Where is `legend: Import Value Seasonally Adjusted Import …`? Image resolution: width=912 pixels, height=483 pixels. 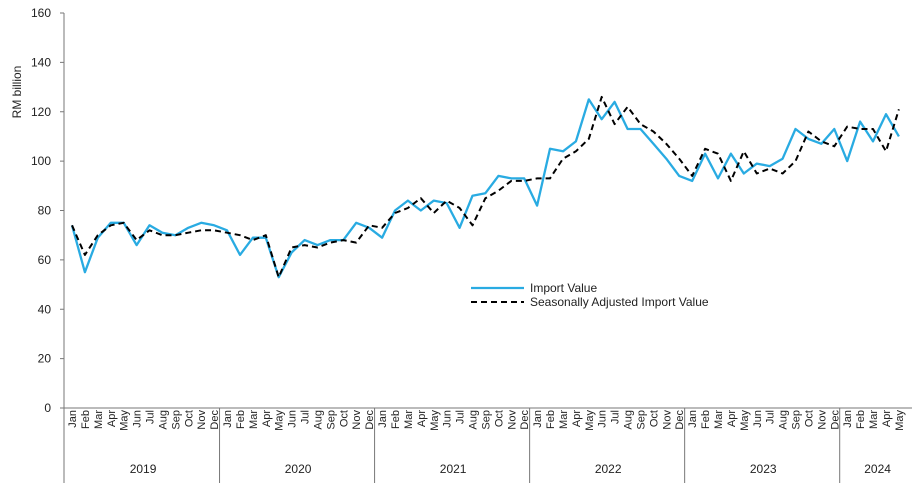
legend: Import Value Seasonally Adjusted Import … is located at coordinates (590, 295).